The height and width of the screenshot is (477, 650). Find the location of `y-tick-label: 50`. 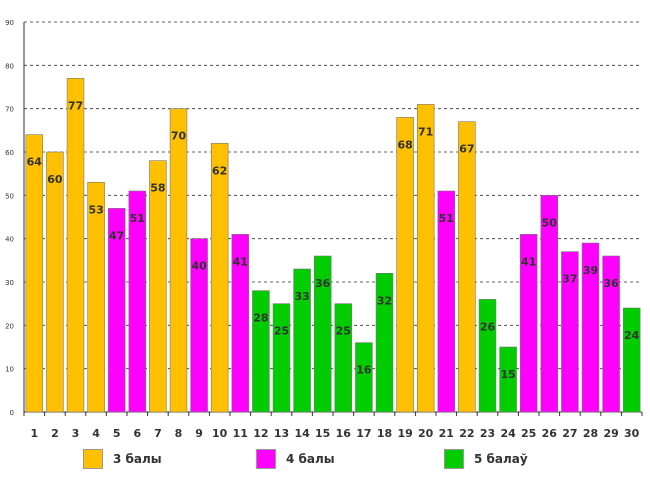

y-tick-label: 50 is located at coordinates (9, 196).